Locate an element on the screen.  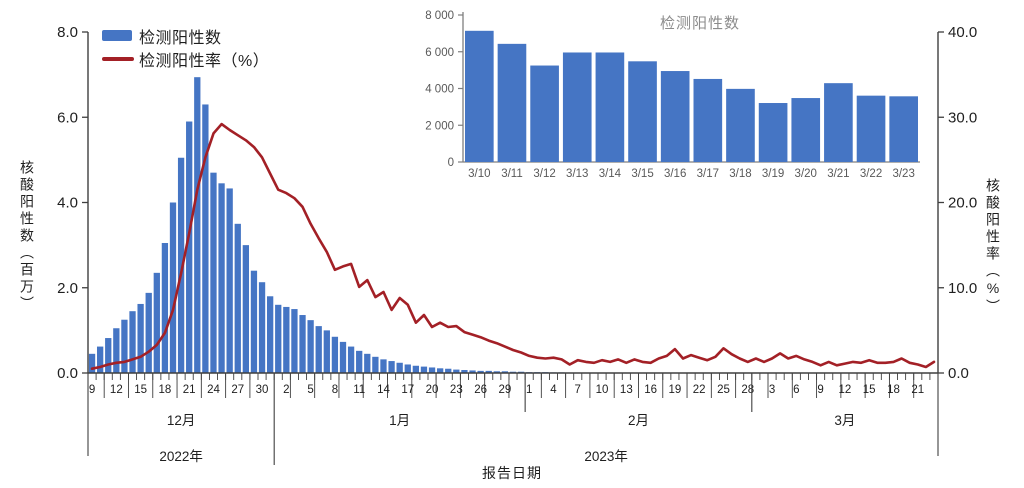
day-label: 5 is located at coordinates (310, 390).